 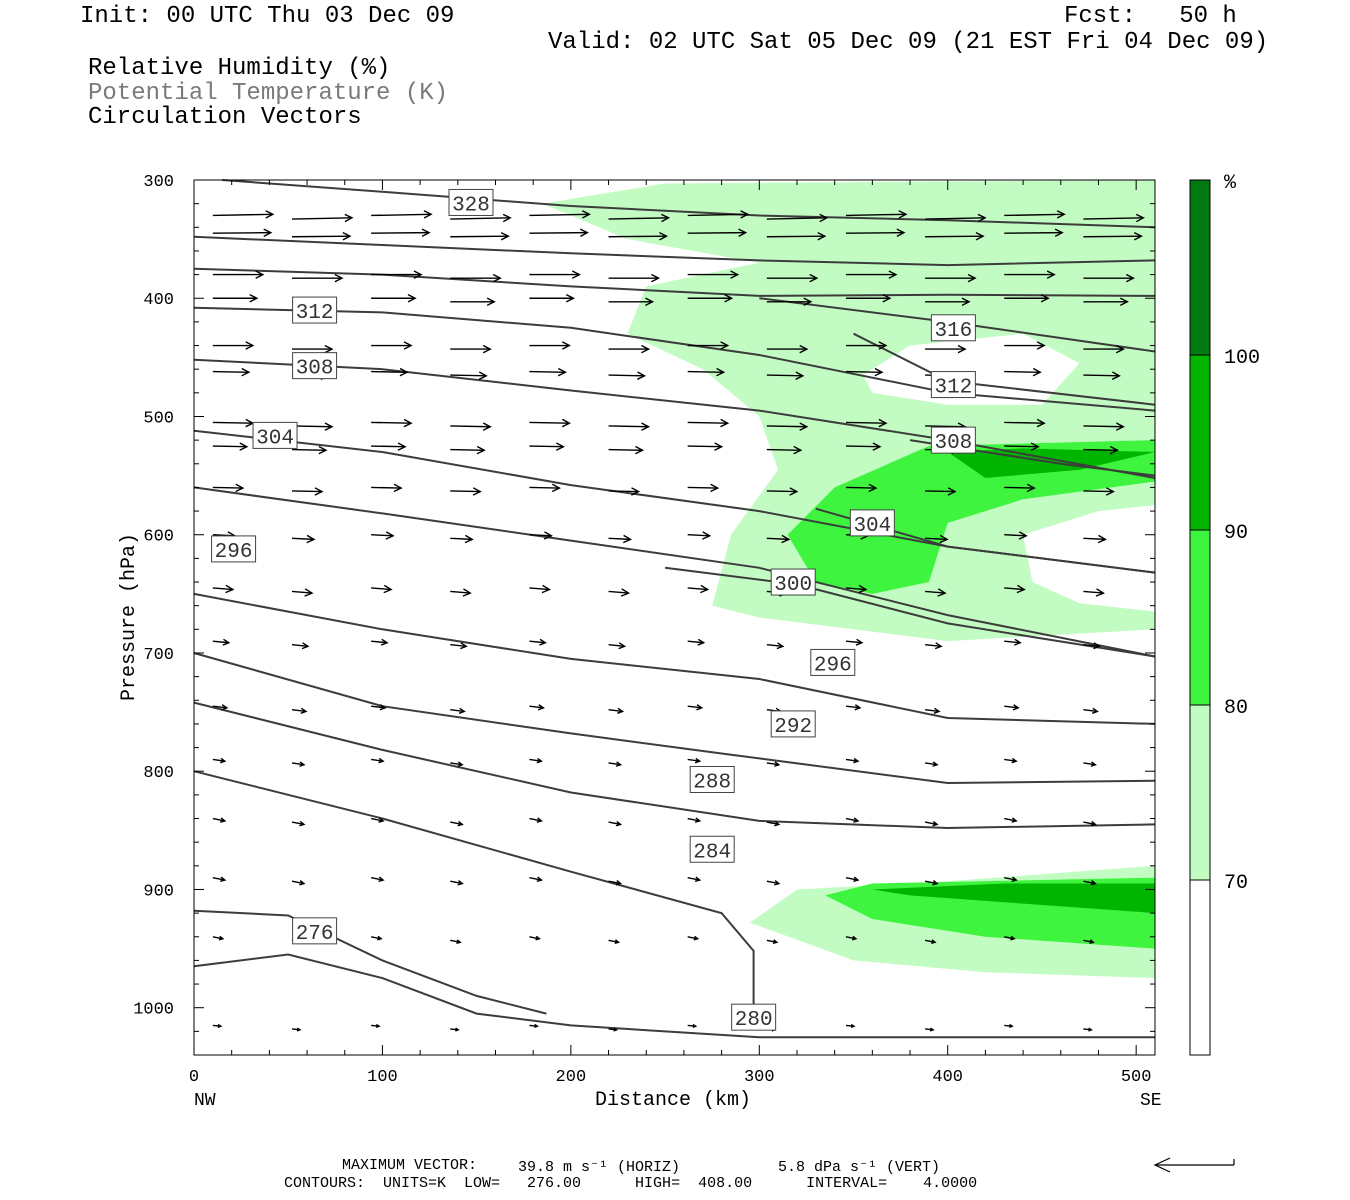 I want to click on x-tick-label-200: 200, so click(x=571, y=1077).